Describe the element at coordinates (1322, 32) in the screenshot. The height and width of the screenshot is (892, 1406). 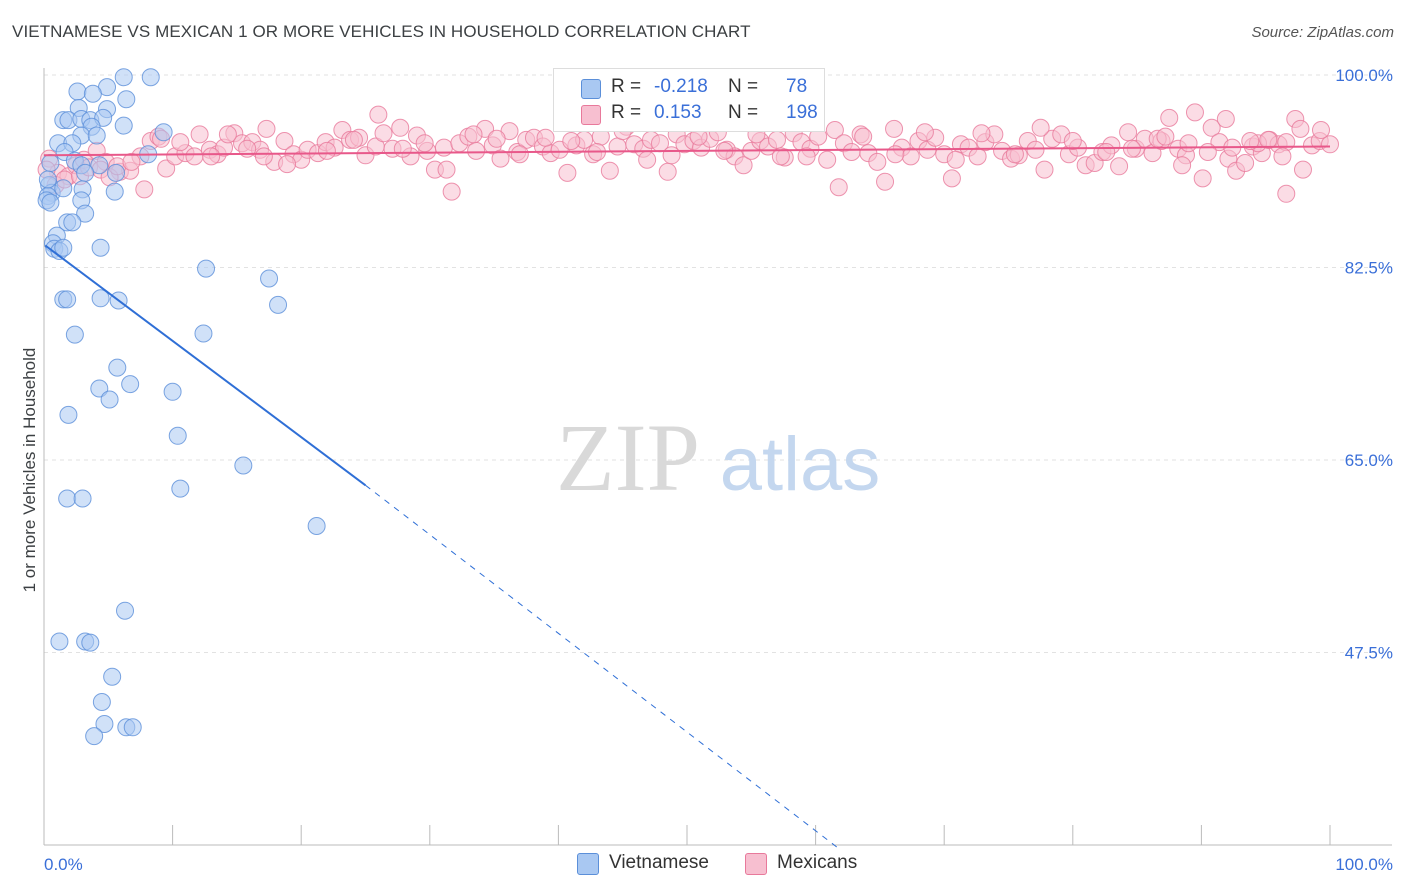
I see `source-label: Source: ZipAtlas.com` at that location.